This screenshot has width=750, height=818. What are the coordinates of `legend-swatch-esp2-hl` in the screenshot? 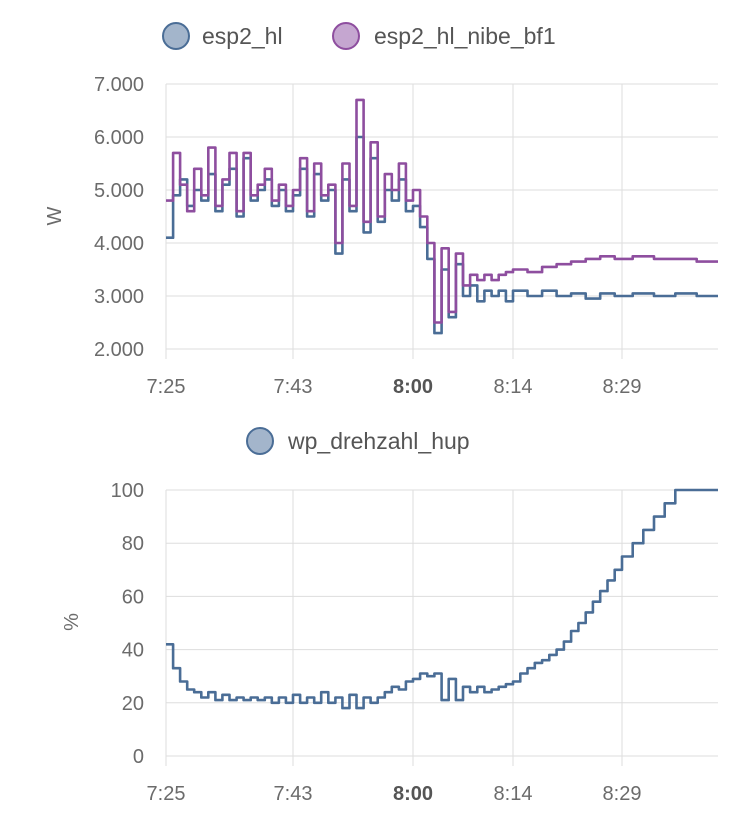 It's located at (176, 36).